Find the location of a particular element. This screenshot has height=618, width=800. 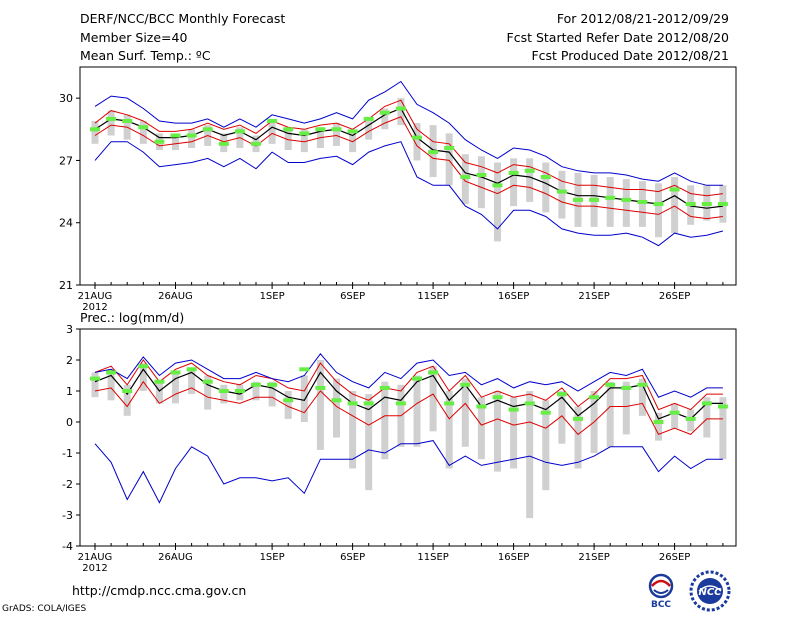

grads-credit: GrADS: COLA/IGES is located at coordinates (44, 609).